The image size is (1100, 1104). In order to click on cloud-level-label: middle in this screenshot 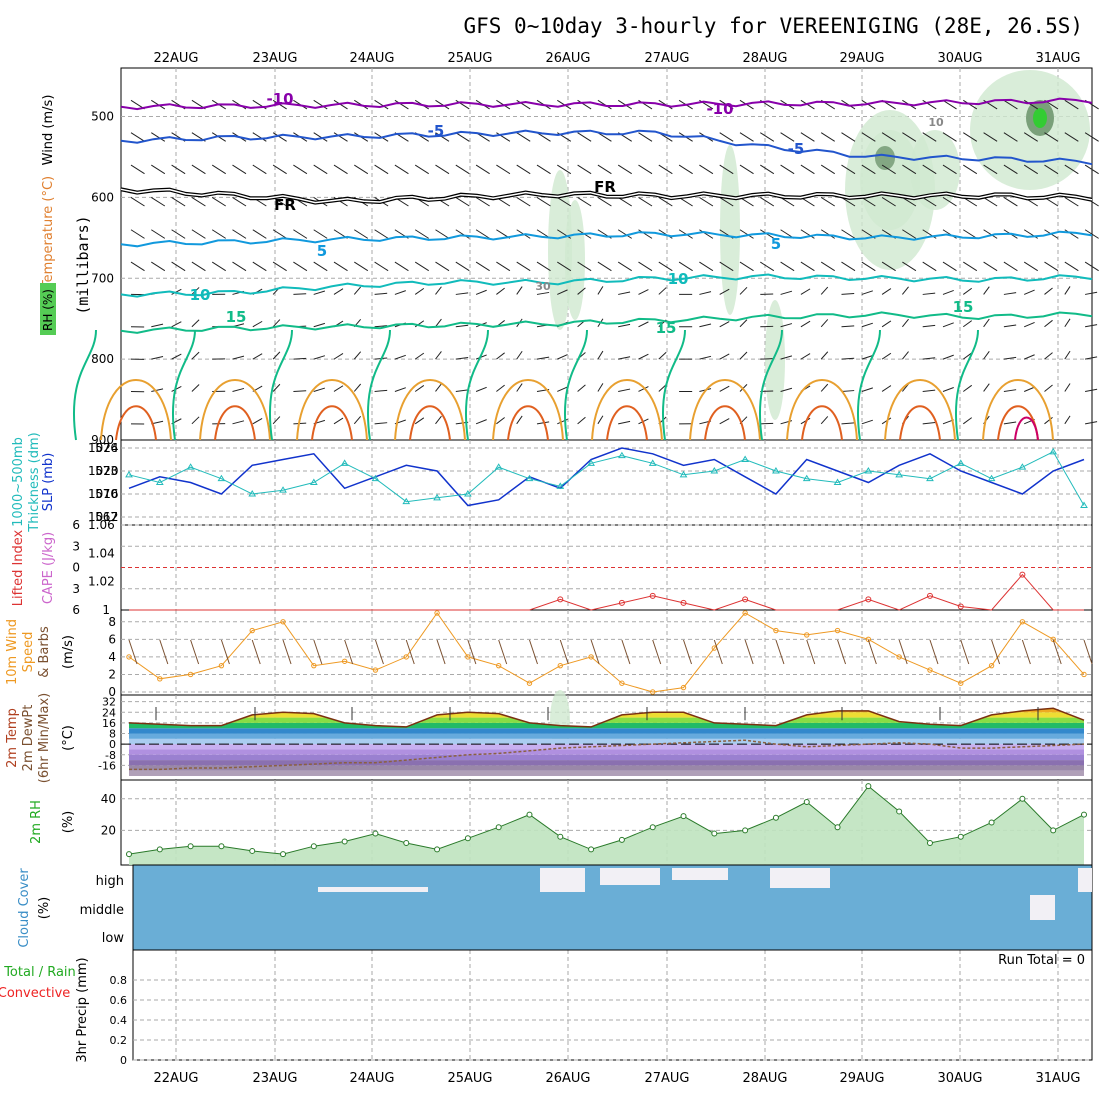, I will do `click(102, 910)`.